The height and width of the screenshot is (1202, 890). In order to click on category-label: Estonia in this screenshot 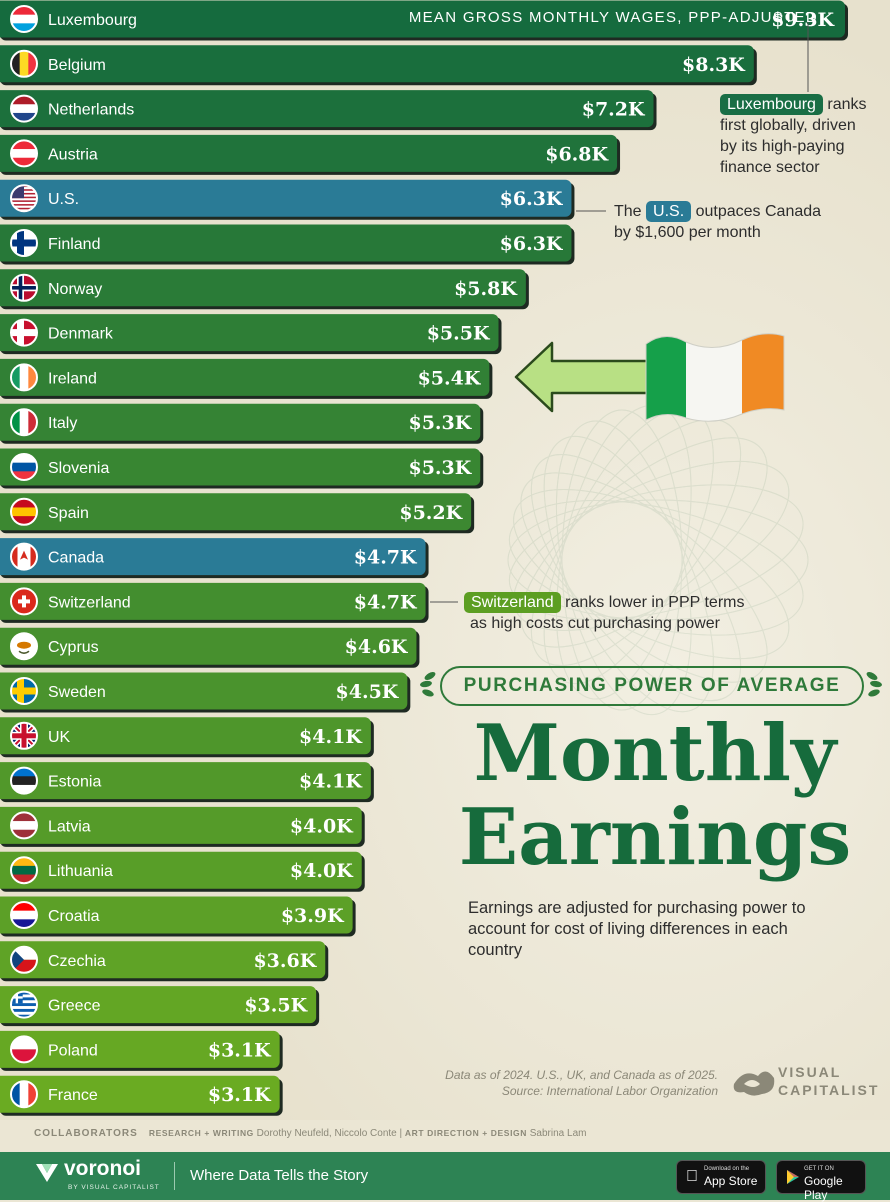, I will do `click(74, 782)`.